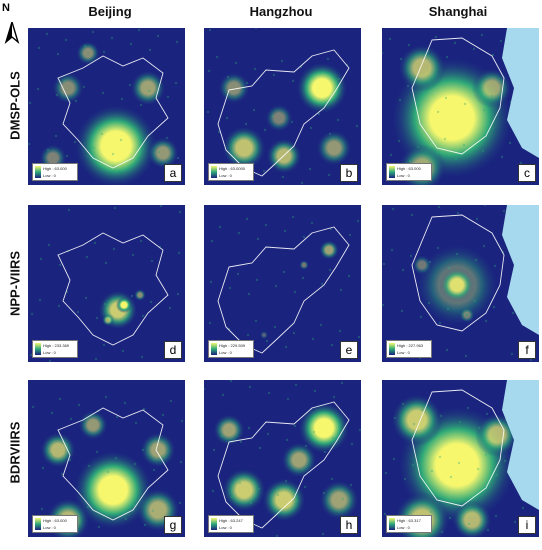 The width and height of the screenshot is (542, 550). Describe the element at coordinates (106, 458) in the screenshot. I see `map-panel-g: High : 63.000 Low : 0 g` at that location.